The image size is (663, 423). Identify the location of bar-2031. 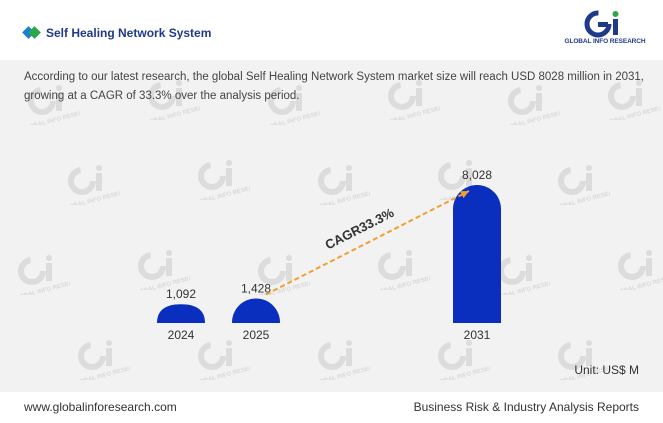
(477, 254).